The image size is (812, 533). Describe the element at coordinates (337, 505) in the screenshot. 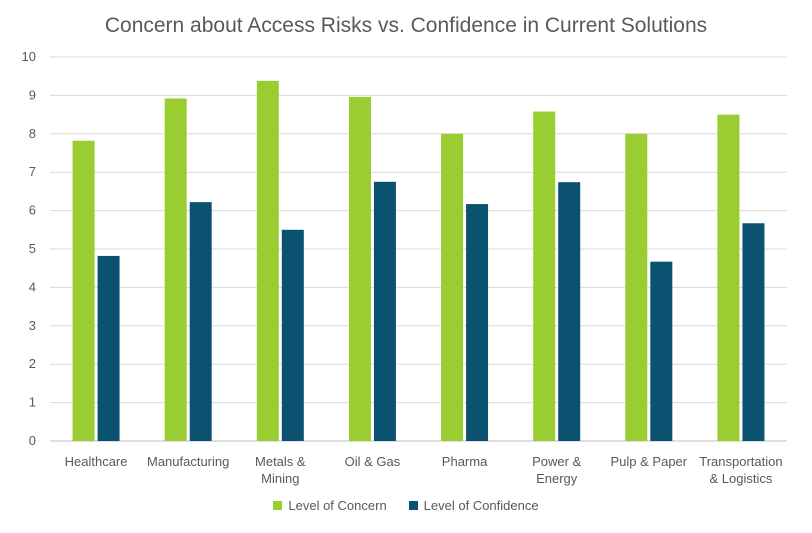

I see `legend-label-concern: Level of Concern` at that location.